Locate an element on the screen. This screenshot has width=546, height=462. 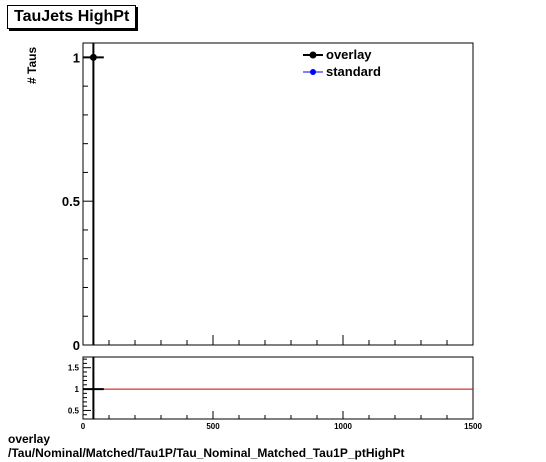
y-tick-label: 0.5 is located at coordinates (71, 201).